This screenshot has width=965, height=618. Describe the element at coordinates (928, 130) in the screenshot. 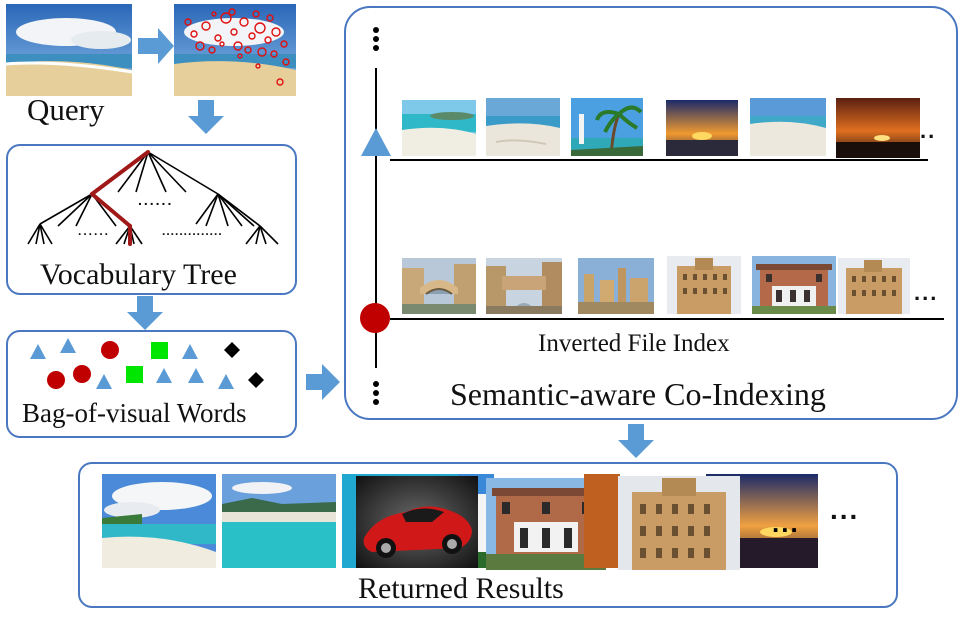

I see `row-more-ellipsis: ..` at that location.